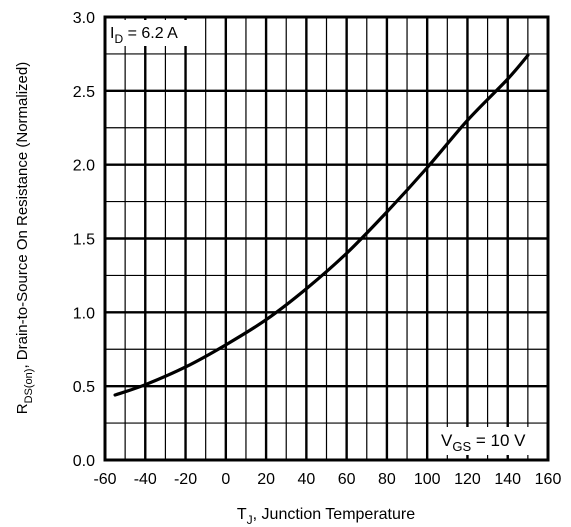 Image resolution: width=571 pixels, height=527 pixels. I want to click on x-tick-label: 160, so click(548, 479).